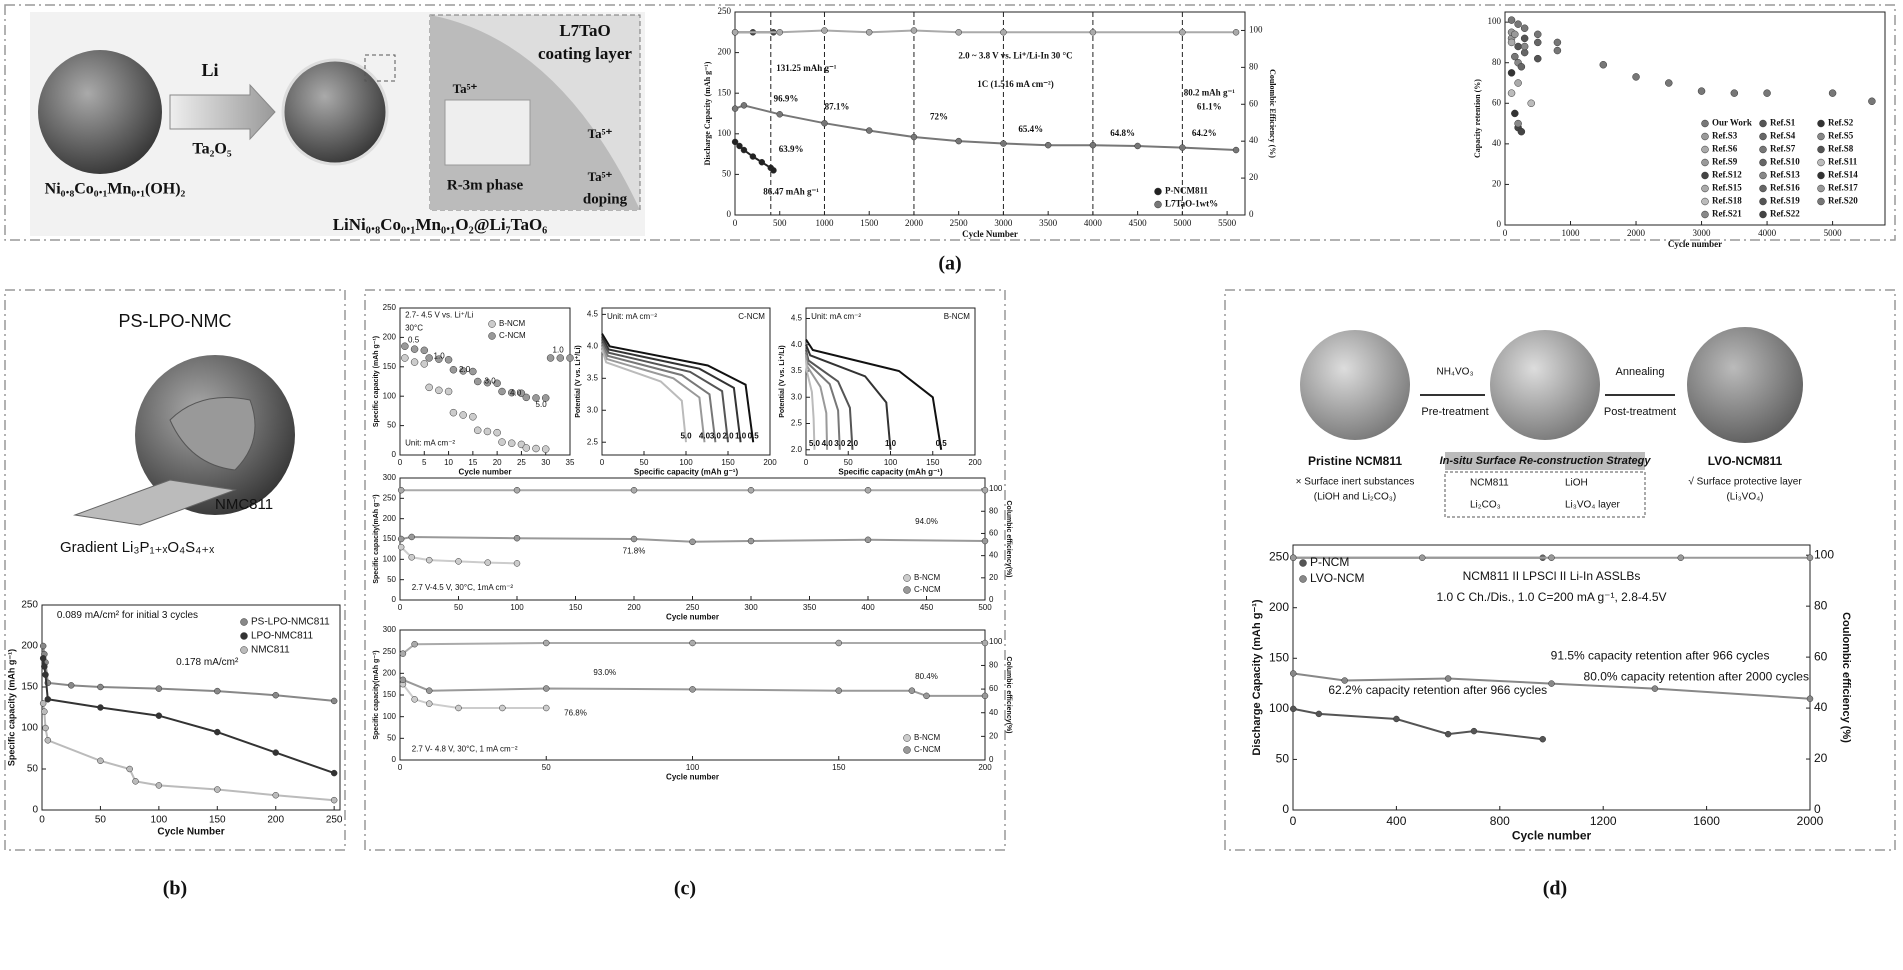 This screenshot has height=970, width=1903. Describe the element at coordinates (975, 462) in the screenshot. I see `x-tick-label: 200` at that location.